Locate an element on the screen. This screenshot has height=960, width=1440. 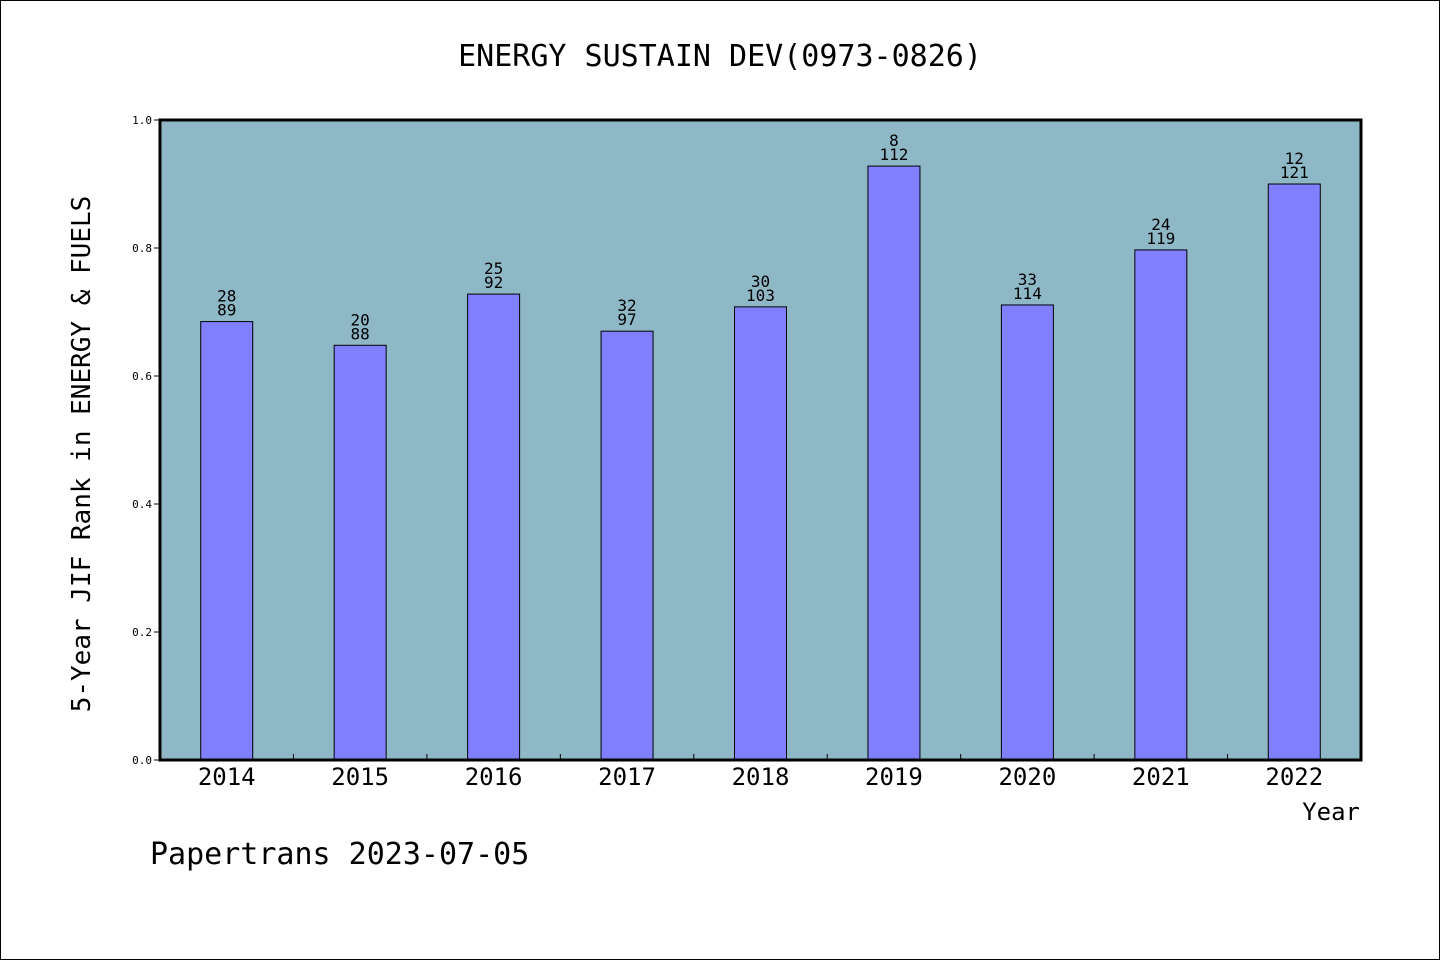
bar-2015 is located at coordinates (360, 552).